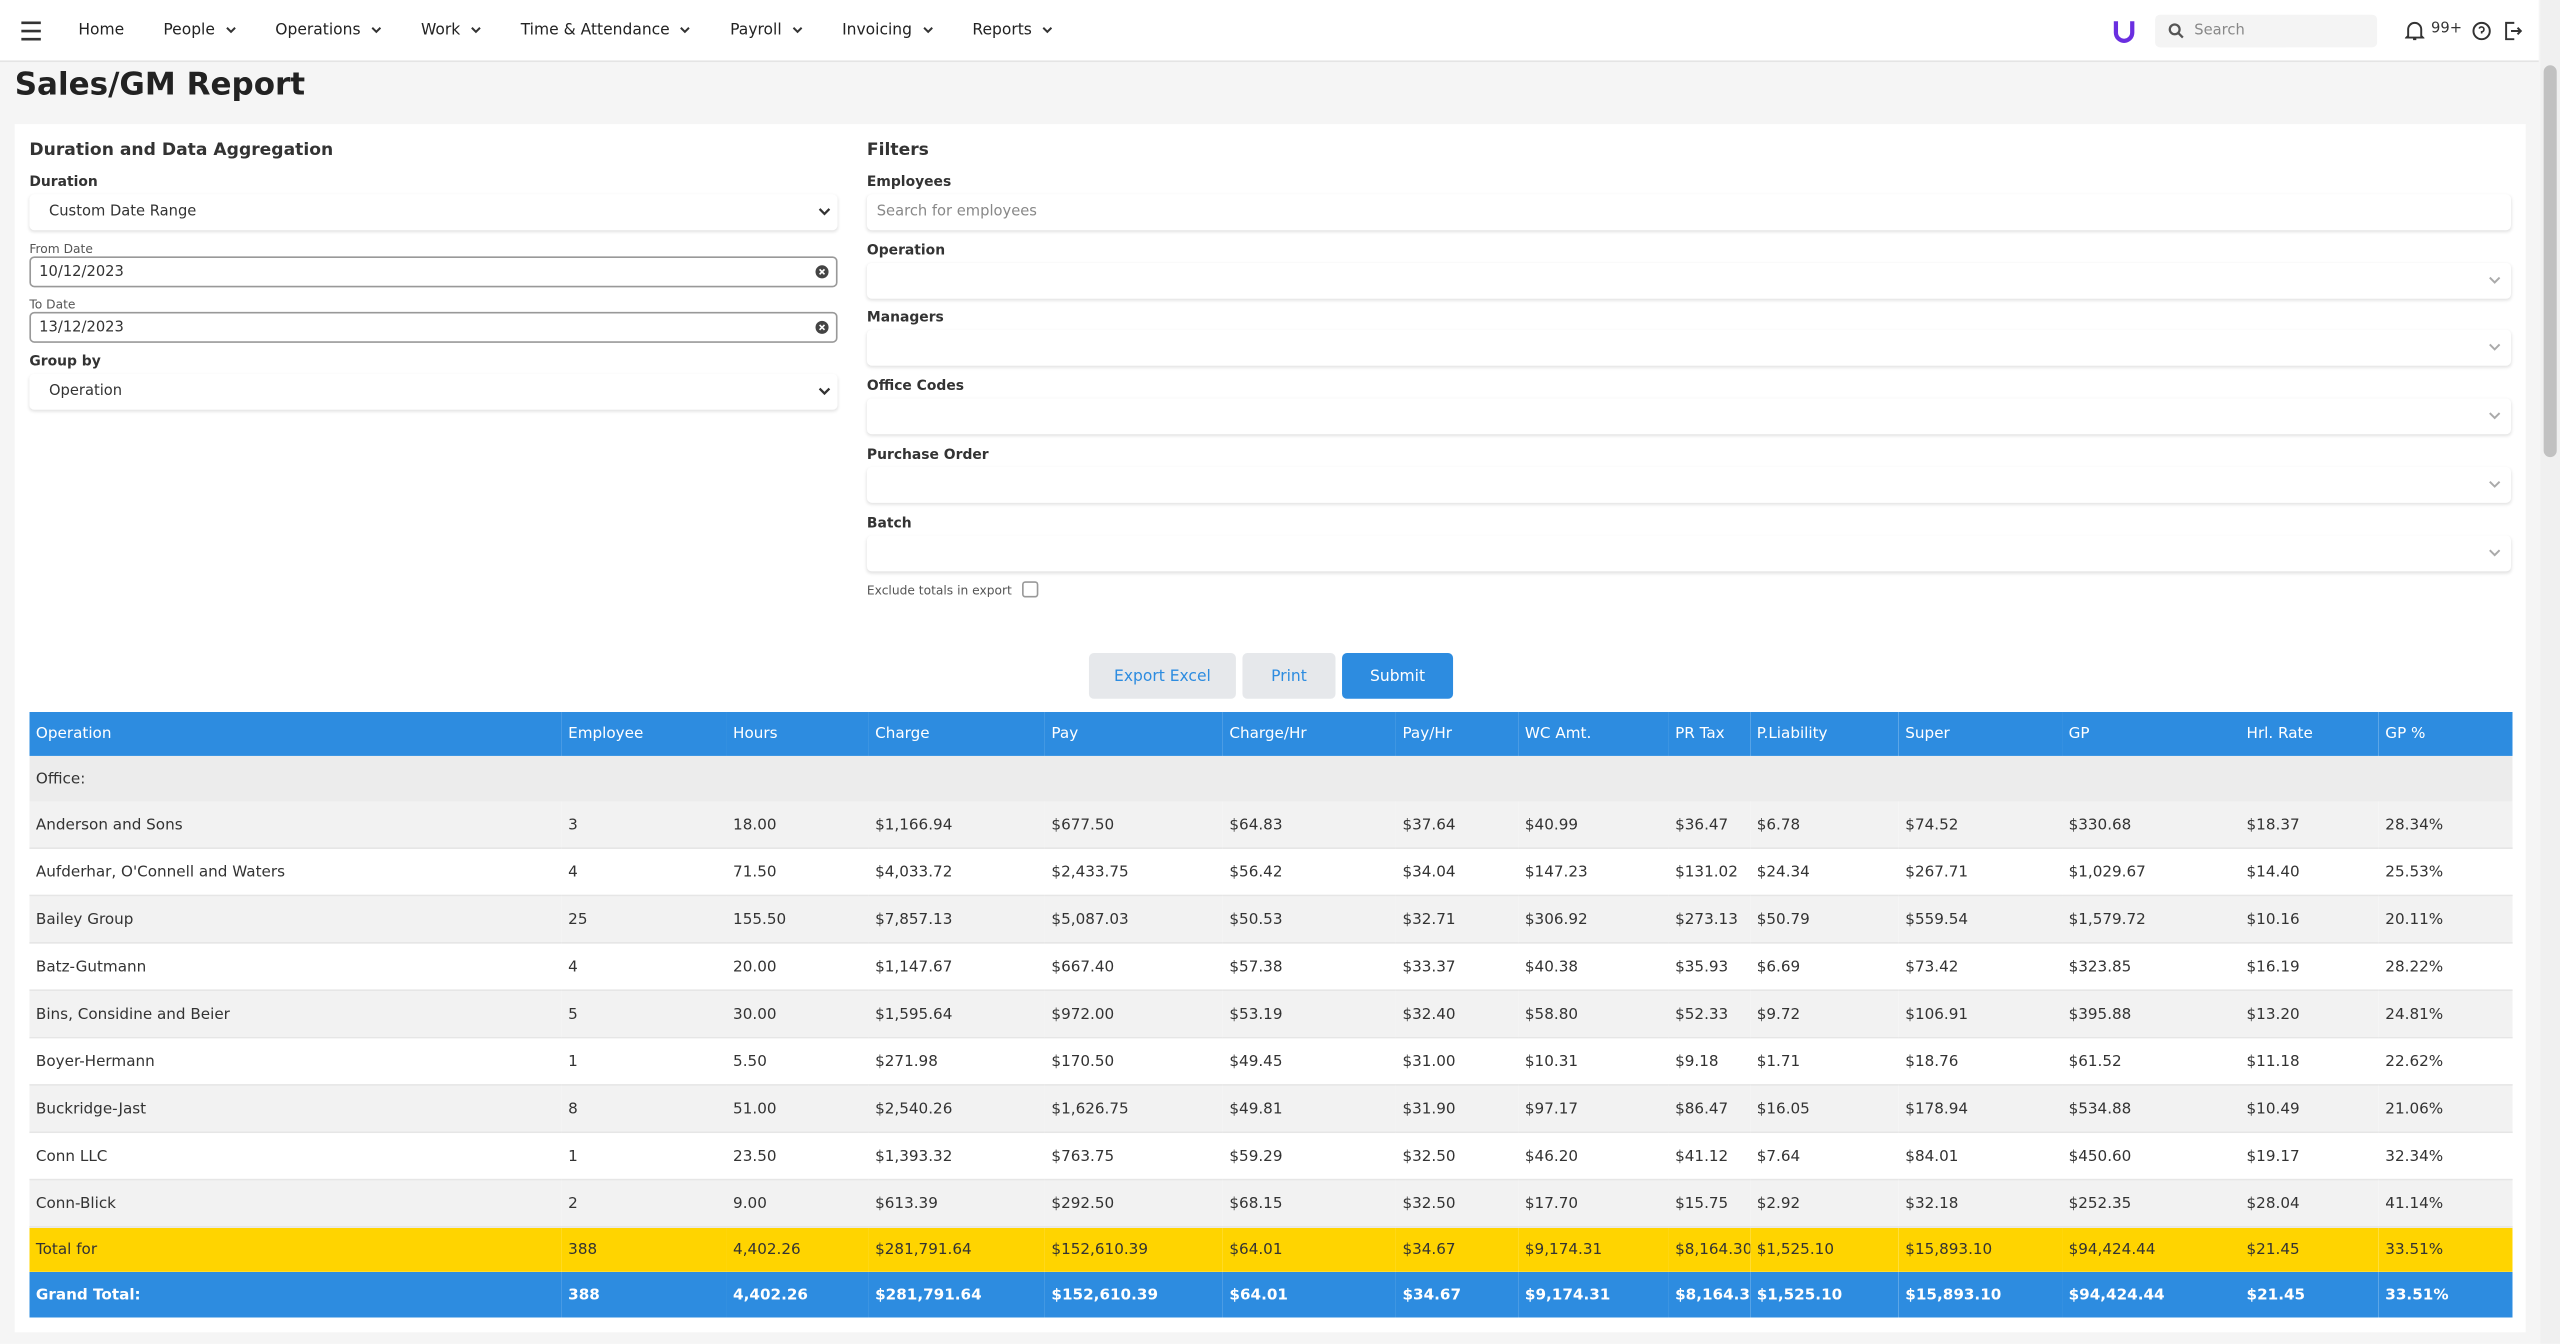 This screenshot has width=2560, height=1344. What do you see at coordinates (2309, 1109) in the screenshot?
I see `cell: $10.49` at bounding box center [2309, 1109].